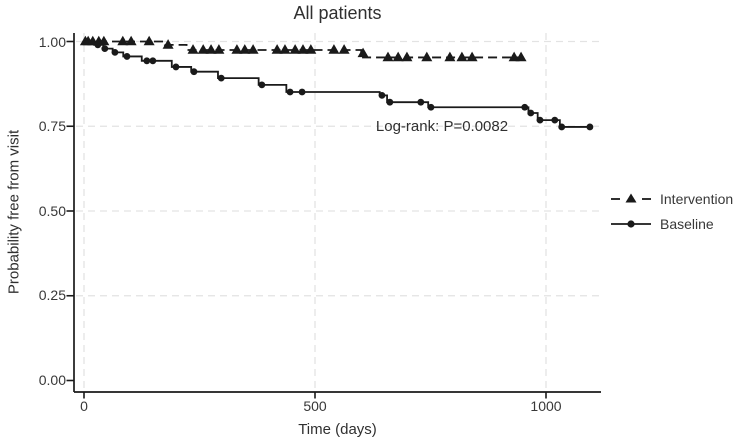 This screenshot has height=442, width=748. What do you see at coordinates (52, 211) in the screenshot?
I see `y-tick-label: 0.50` at bounding box center [52, 211].